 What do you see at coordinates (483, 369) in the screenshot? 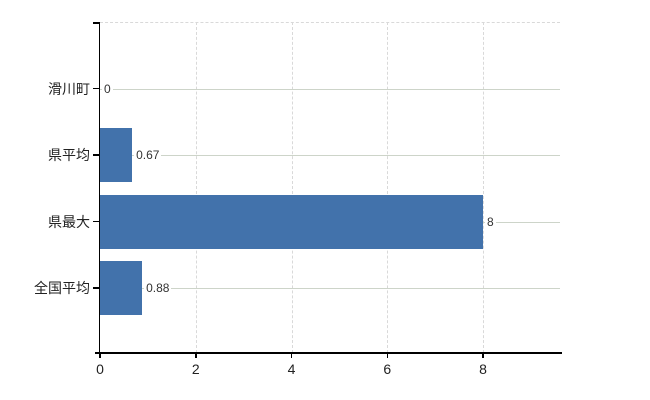
I see `x-tick-label: 8` at bounding box center [483, 369].